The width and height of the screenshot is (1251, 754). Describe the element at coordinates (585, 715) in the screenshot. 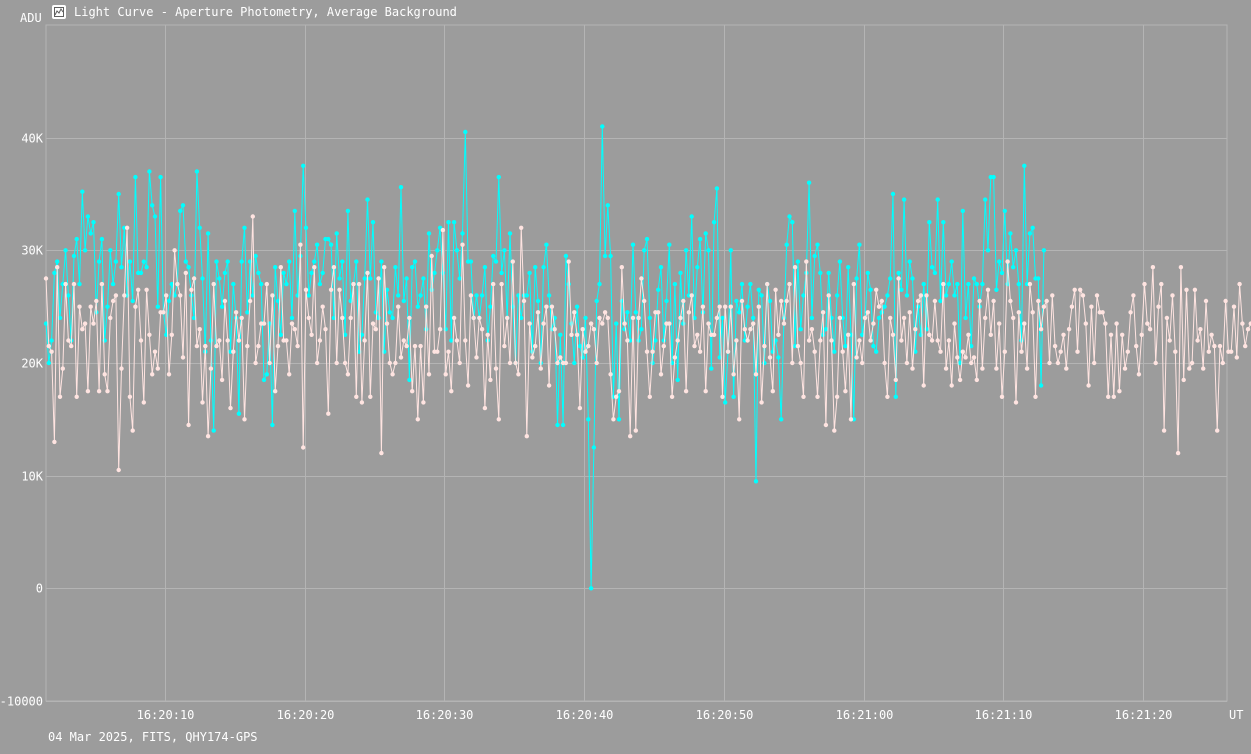

I see `x-tick-label: 16:20:40` at that location.